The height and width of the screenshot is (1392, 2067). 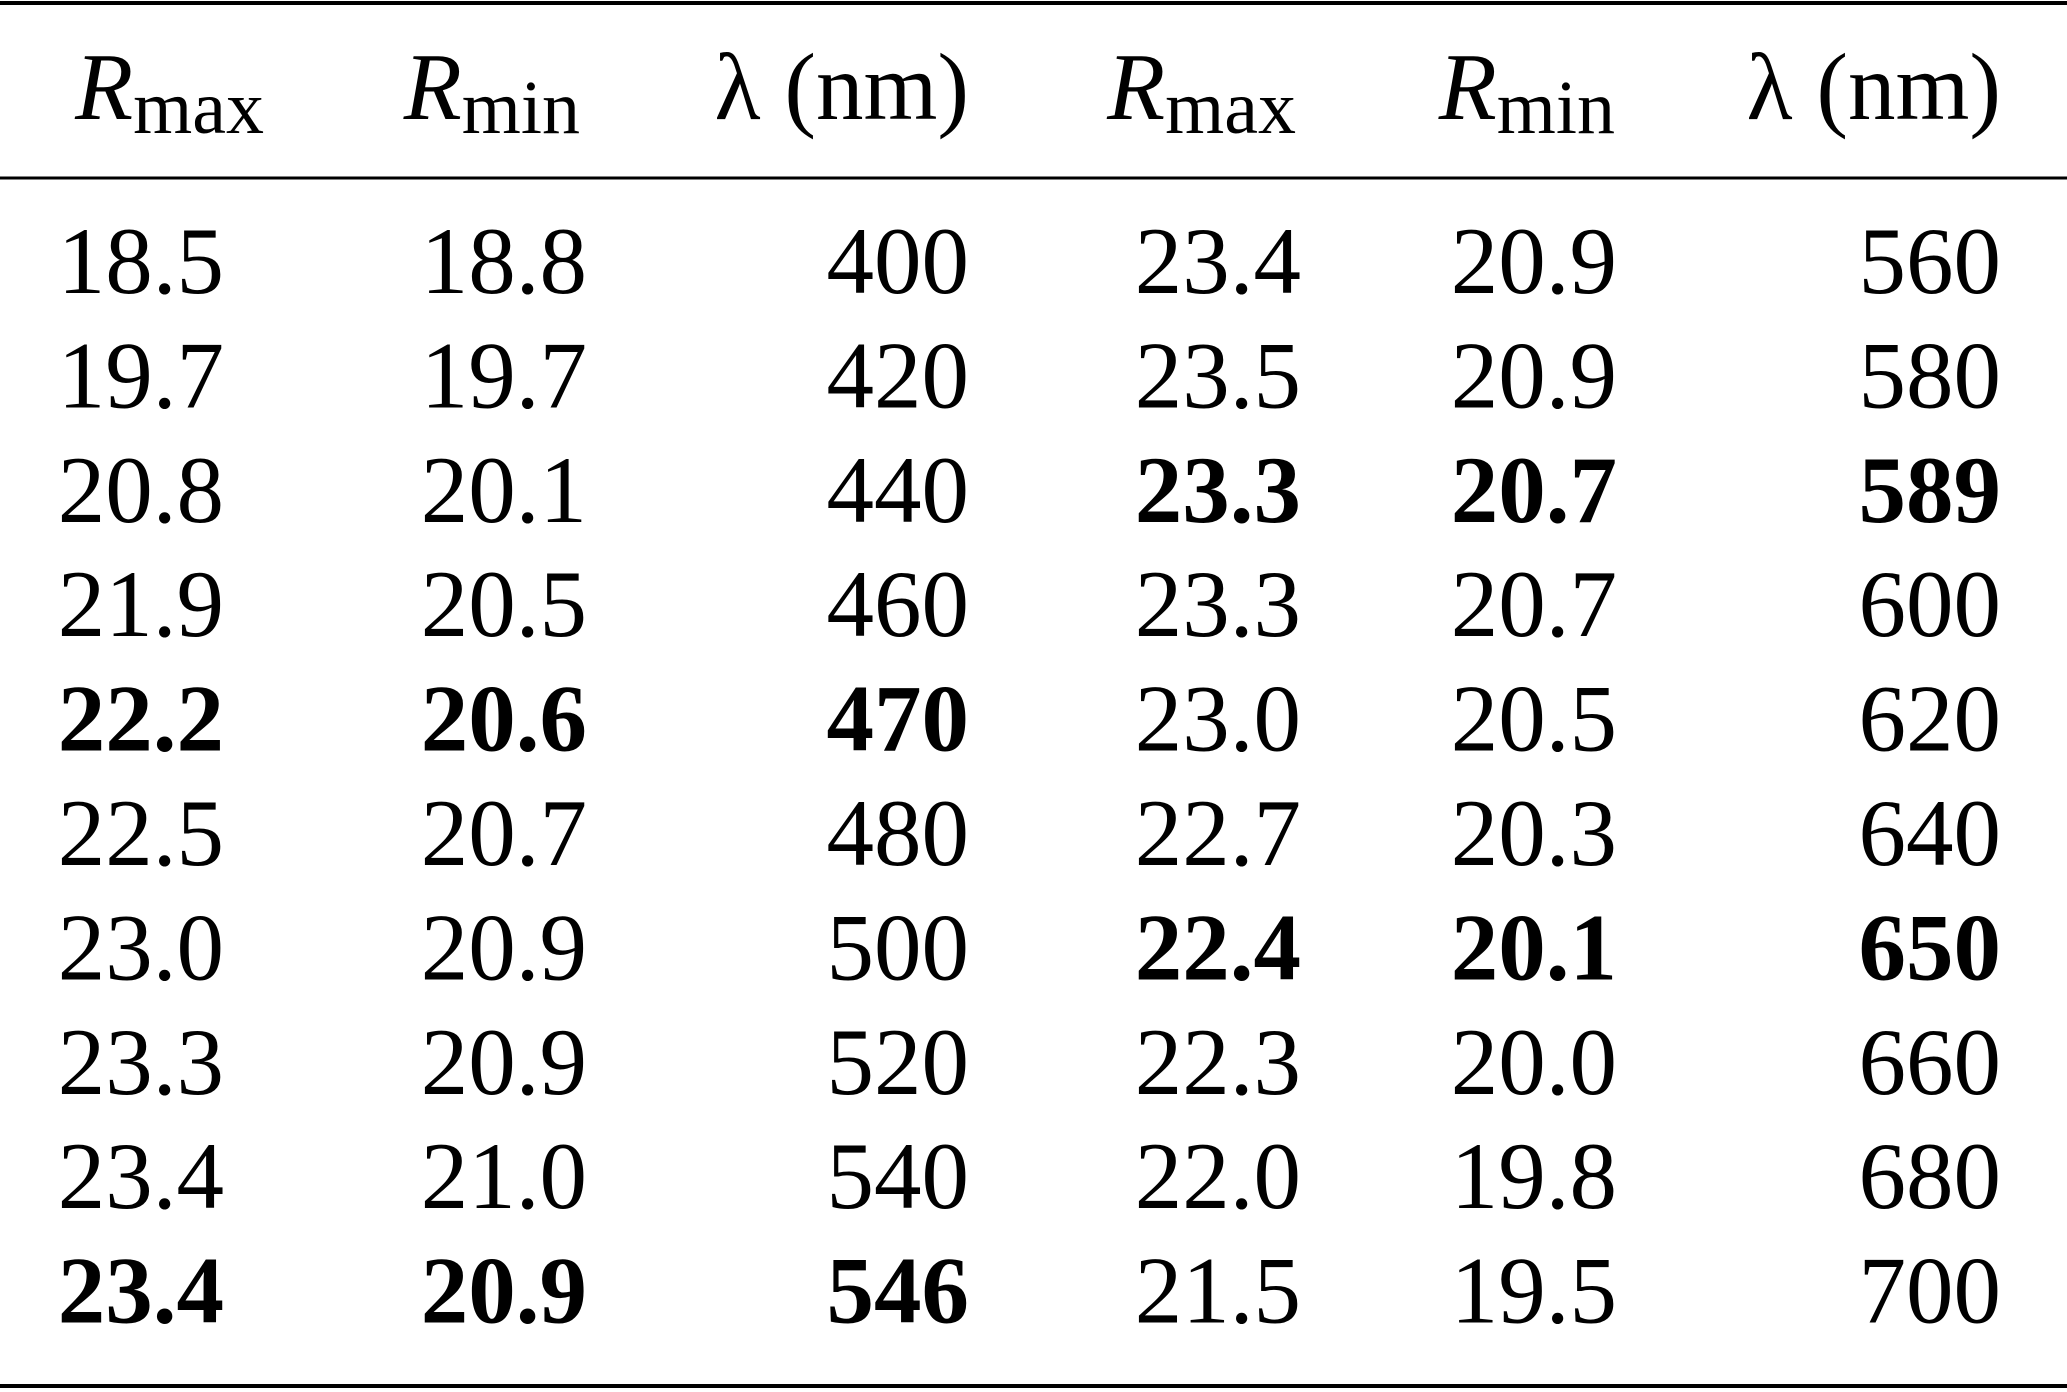 I want to click on table-cell: 589, so click(x=1930, y=490).